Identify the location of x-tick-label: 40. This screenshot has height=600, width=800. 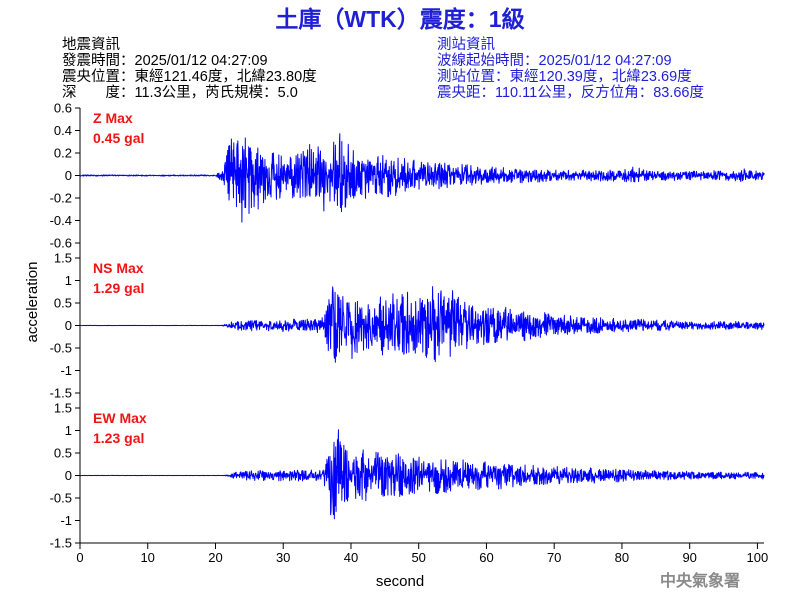
(351, 557).